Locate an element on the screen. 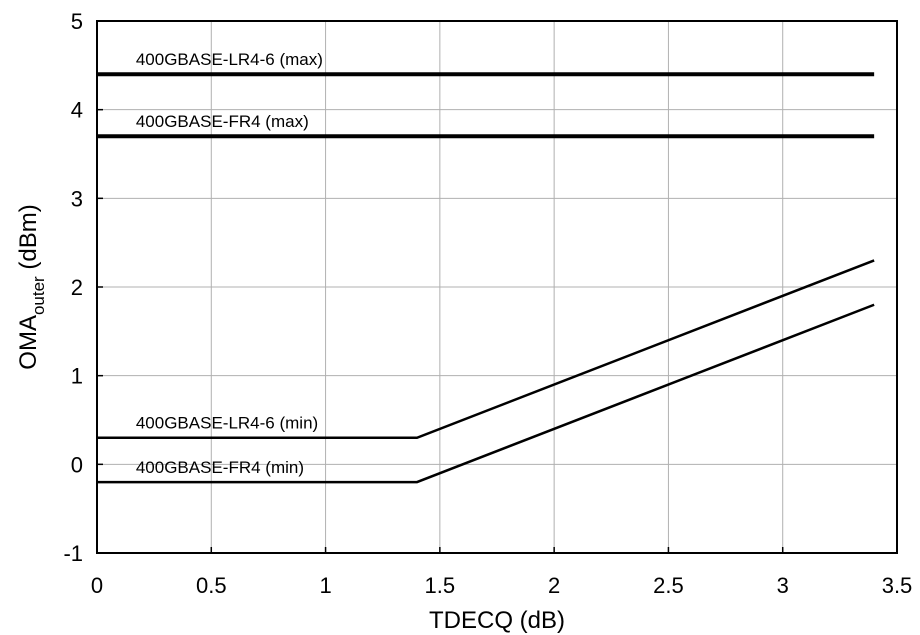 This screenshot has width=920, height=635. series-label-2: 400GBASE-FR4 (max) is located at coordinates (222, 121).